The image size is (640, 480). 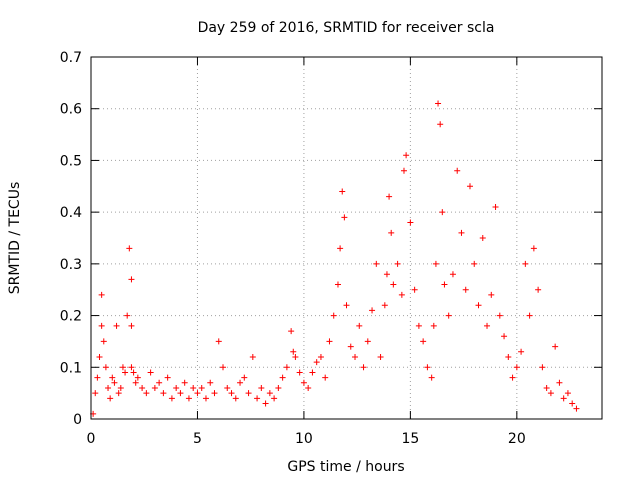 What do you see at coordinates (71, 110) in the screenshot?
I see `y-tick-label: 0.6` at bounding box center [71, 110].